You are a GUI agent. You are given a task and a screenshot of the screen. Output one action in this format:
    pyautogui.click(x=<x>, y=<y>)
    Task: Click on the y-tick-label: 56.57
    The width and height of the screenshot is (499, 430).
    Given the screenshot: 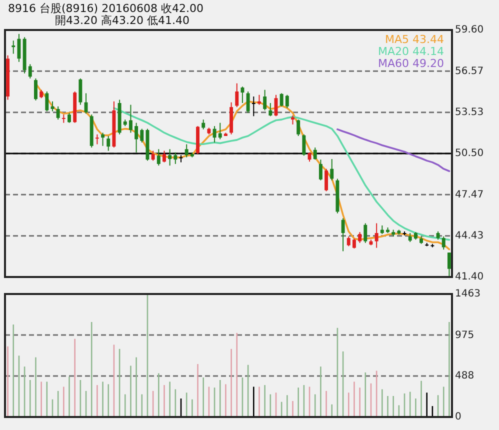 What is the action you would take?
    pyautogui.click(x=469, y=71)
    